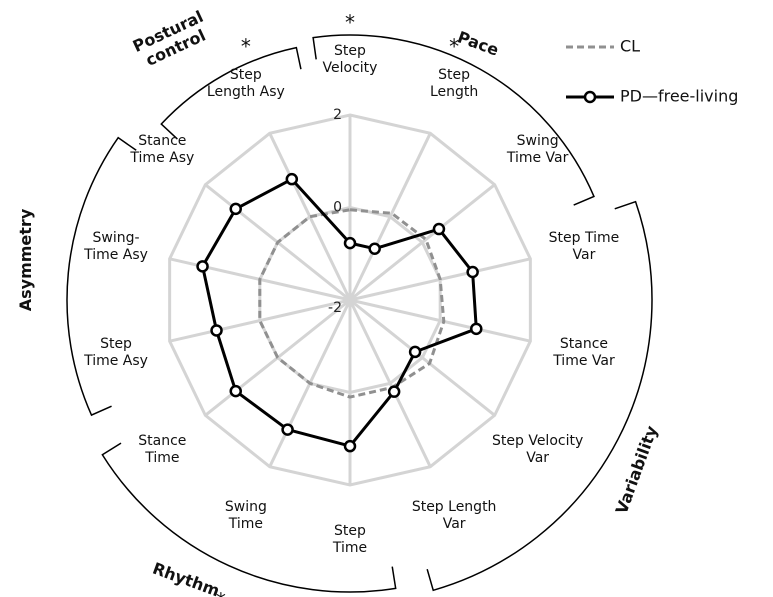 The width and height of the screenshot is (773, 597). What do you see at coordinates (245, 516) in the screenshot?
I see `category-label: Swing Time` at bounding box center [245, 516].